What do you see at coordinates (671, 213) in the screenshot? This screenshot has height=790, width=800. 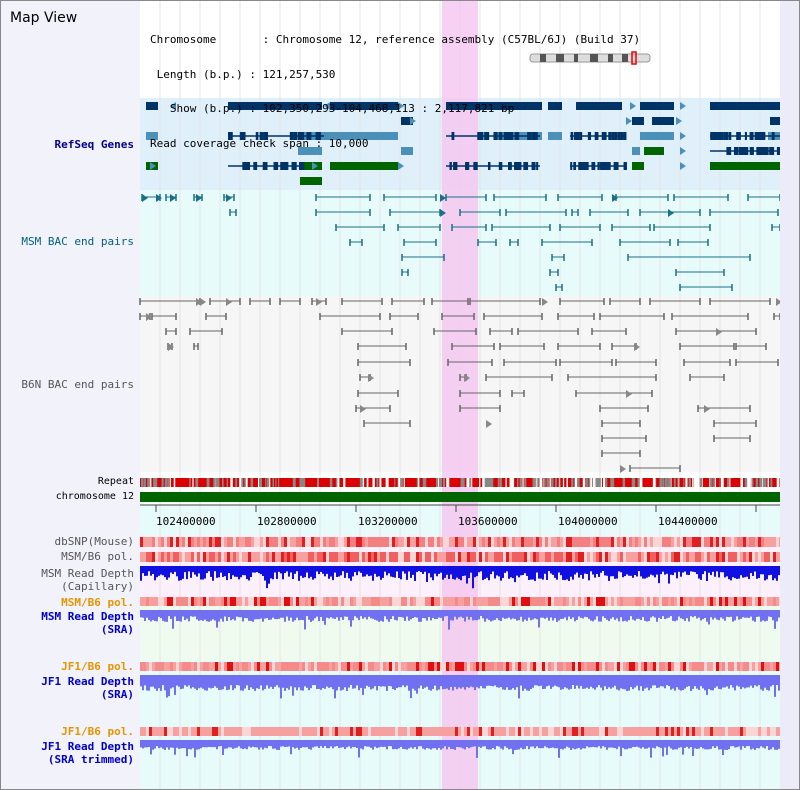 I see `msm-bac-end` at bounding box center [671, 213].